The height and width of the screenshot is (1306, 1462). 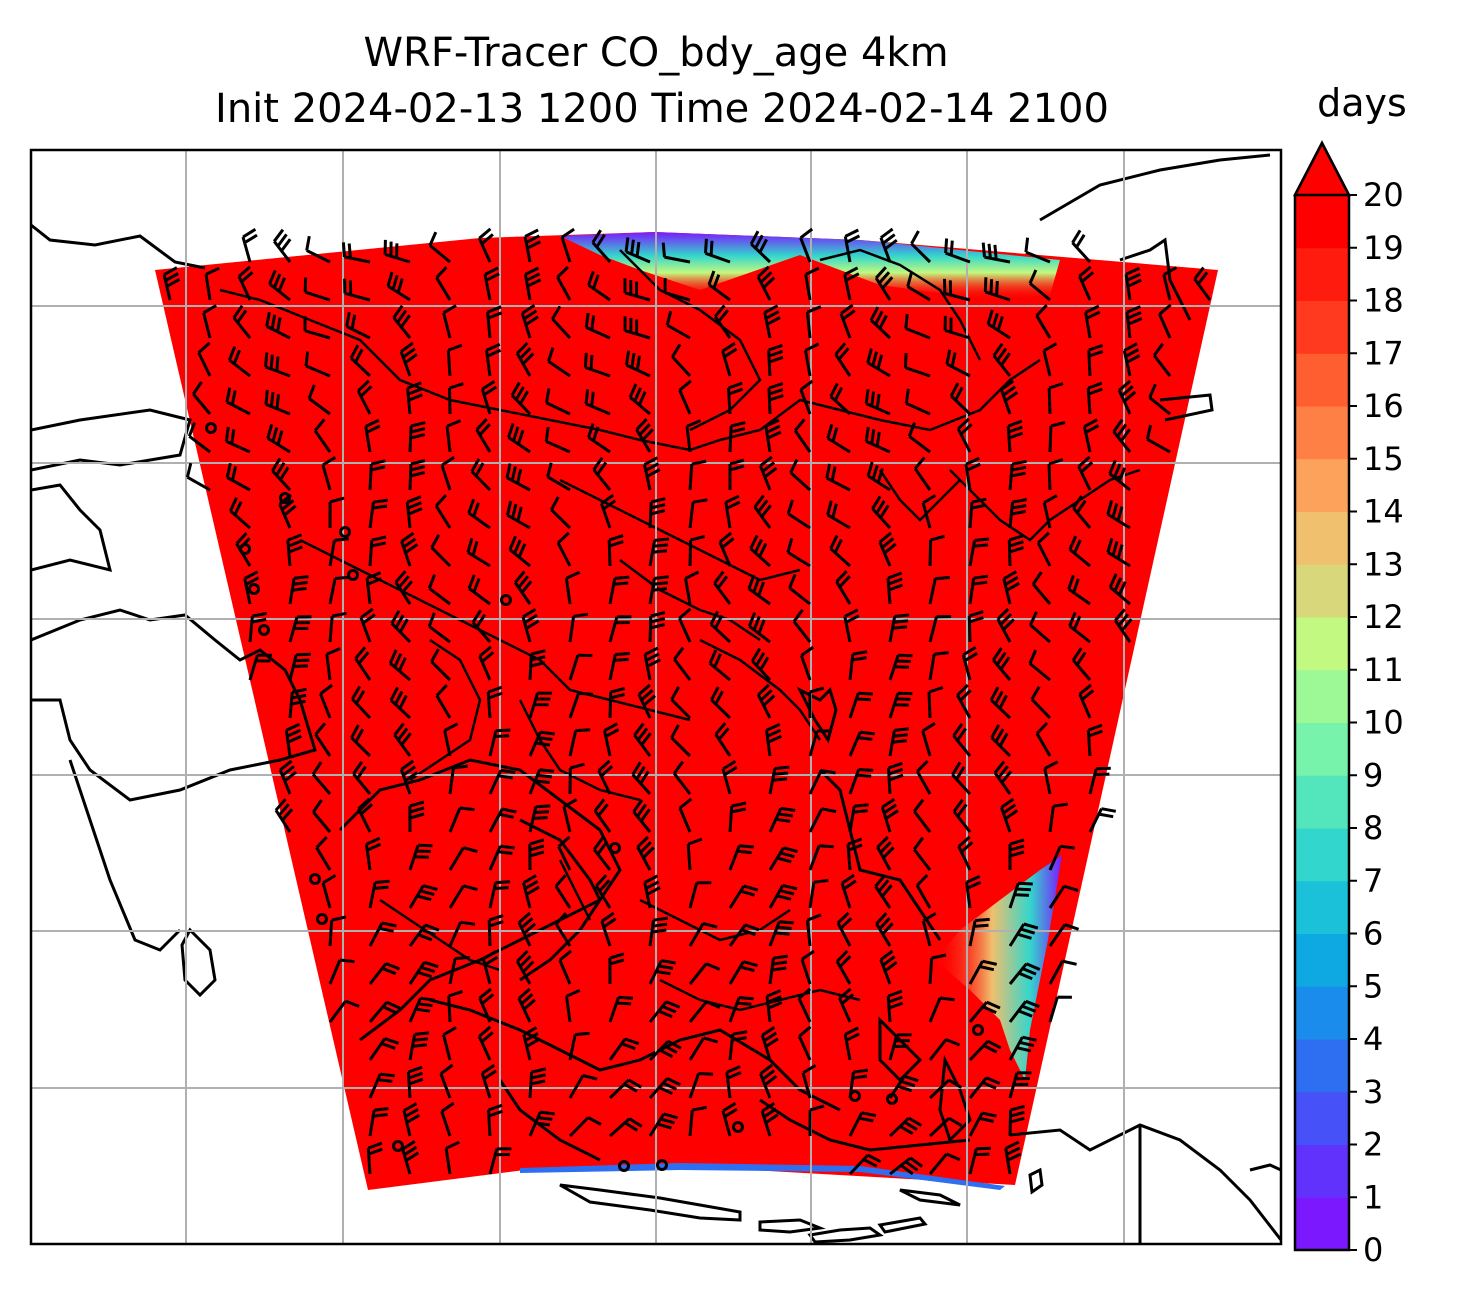 I want to click on colorbar-tick-label: 5, so click(x=1373, y=986).